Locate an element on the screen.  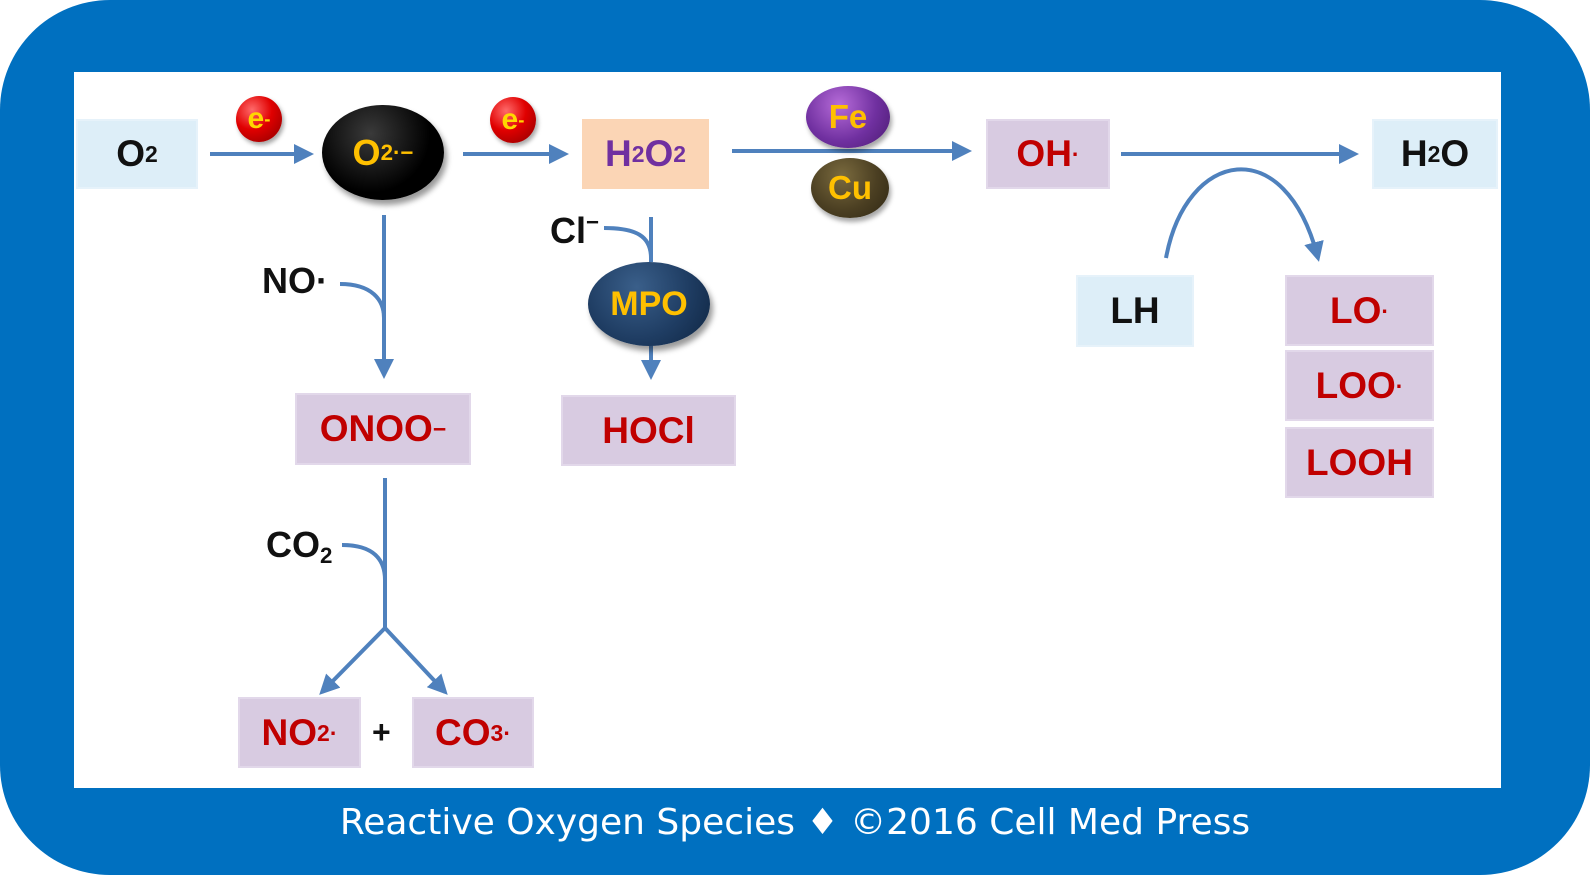
fe-ball: Fe is located at coordinates (848, 117).